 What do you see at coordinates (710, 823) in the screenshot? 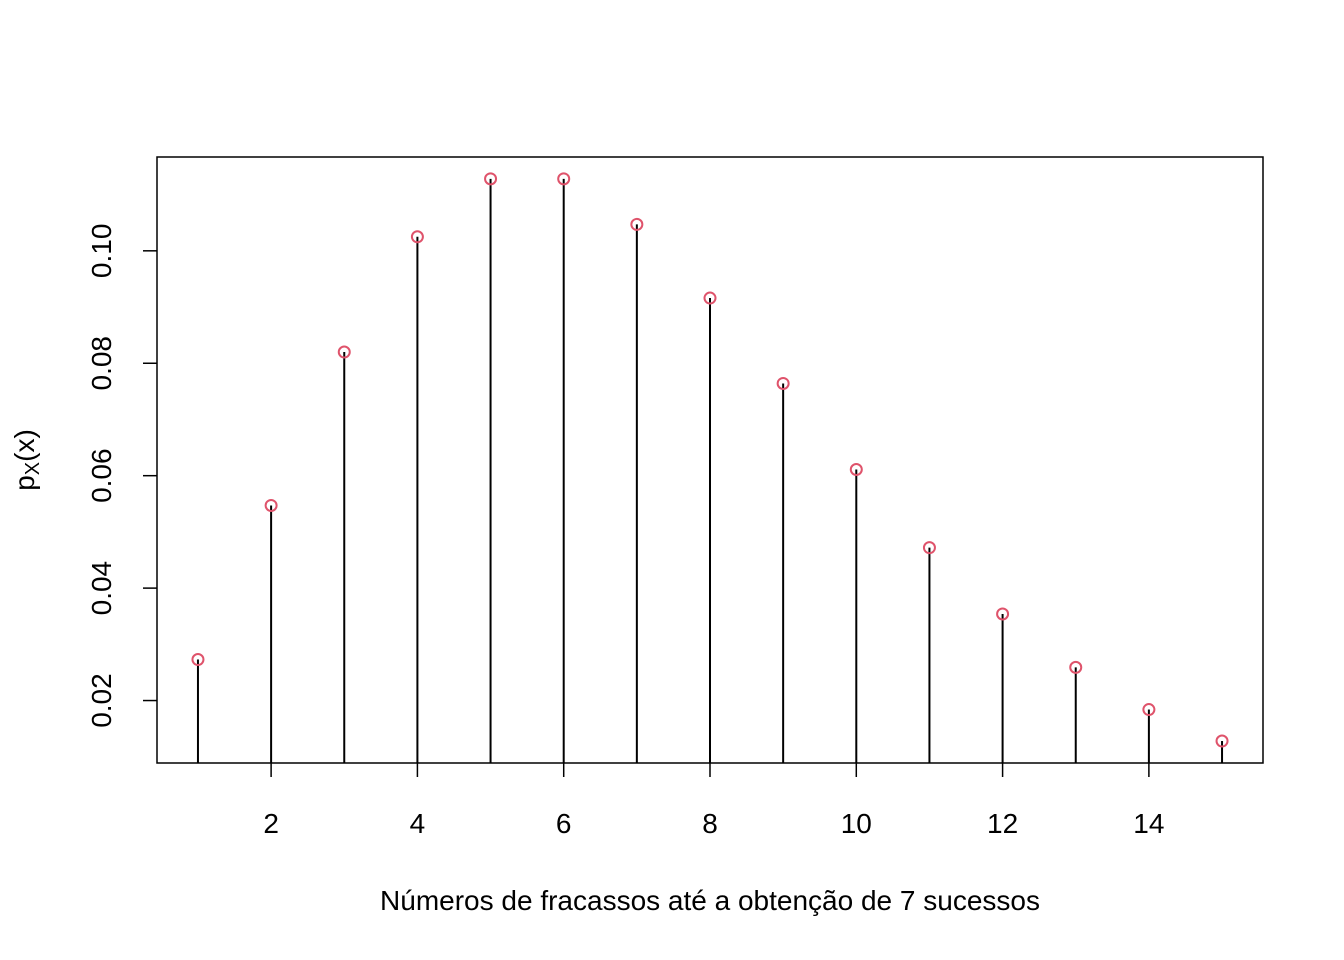
I see `x-tick-label: 8` at bounding box center [710, 823].